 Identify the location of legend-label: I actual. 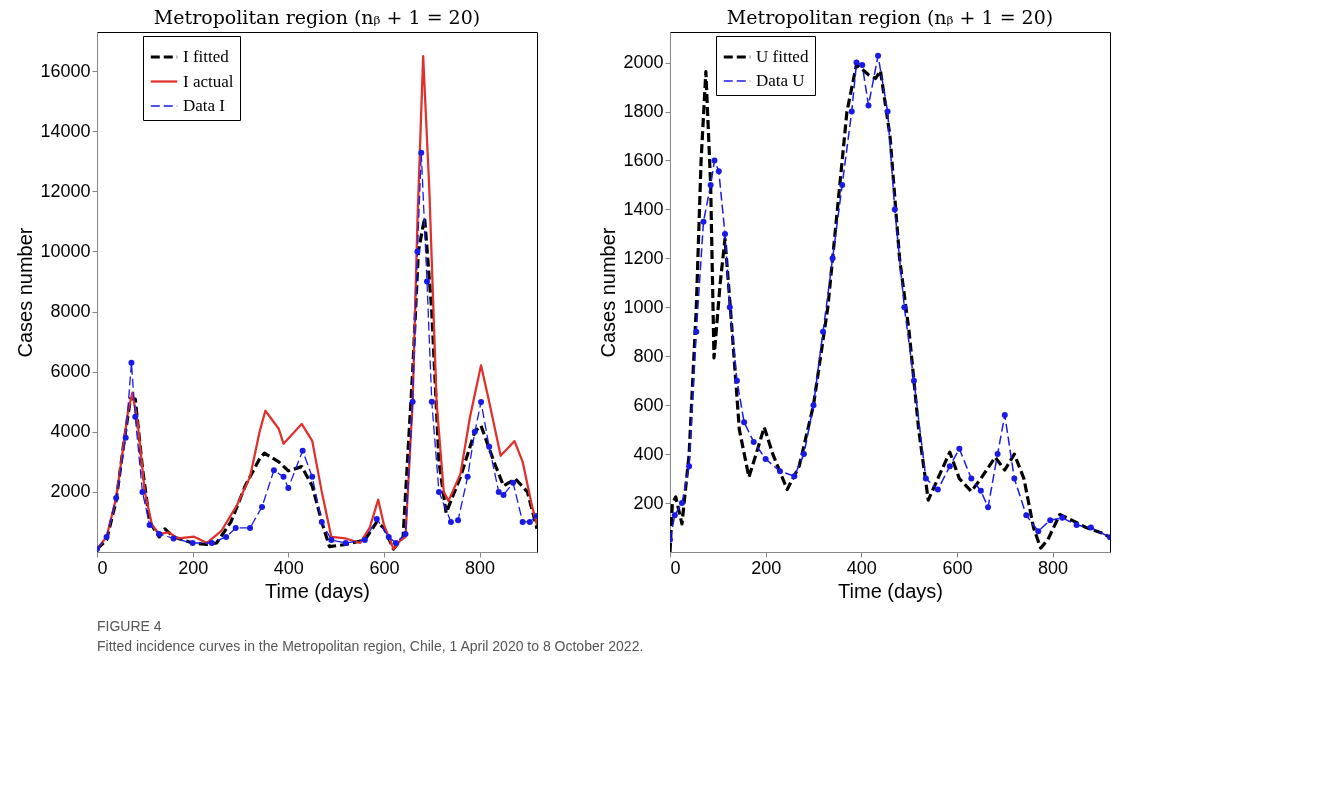
(208, 81).